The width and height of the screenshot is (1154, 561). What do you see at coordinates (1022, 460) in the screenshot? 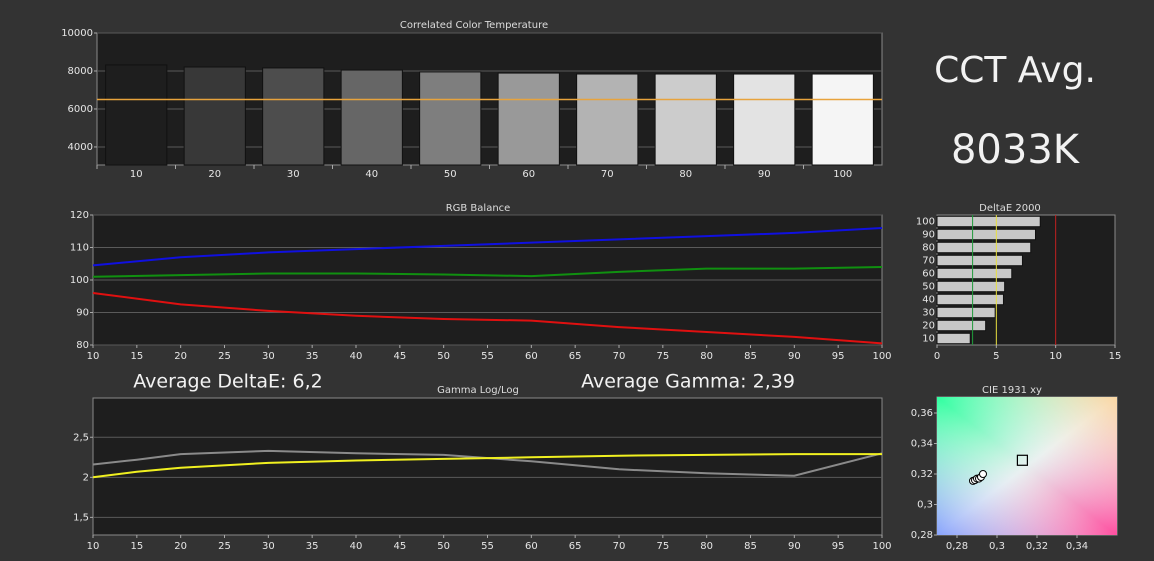
I see `target-point` at bounding box center [1022, 460].